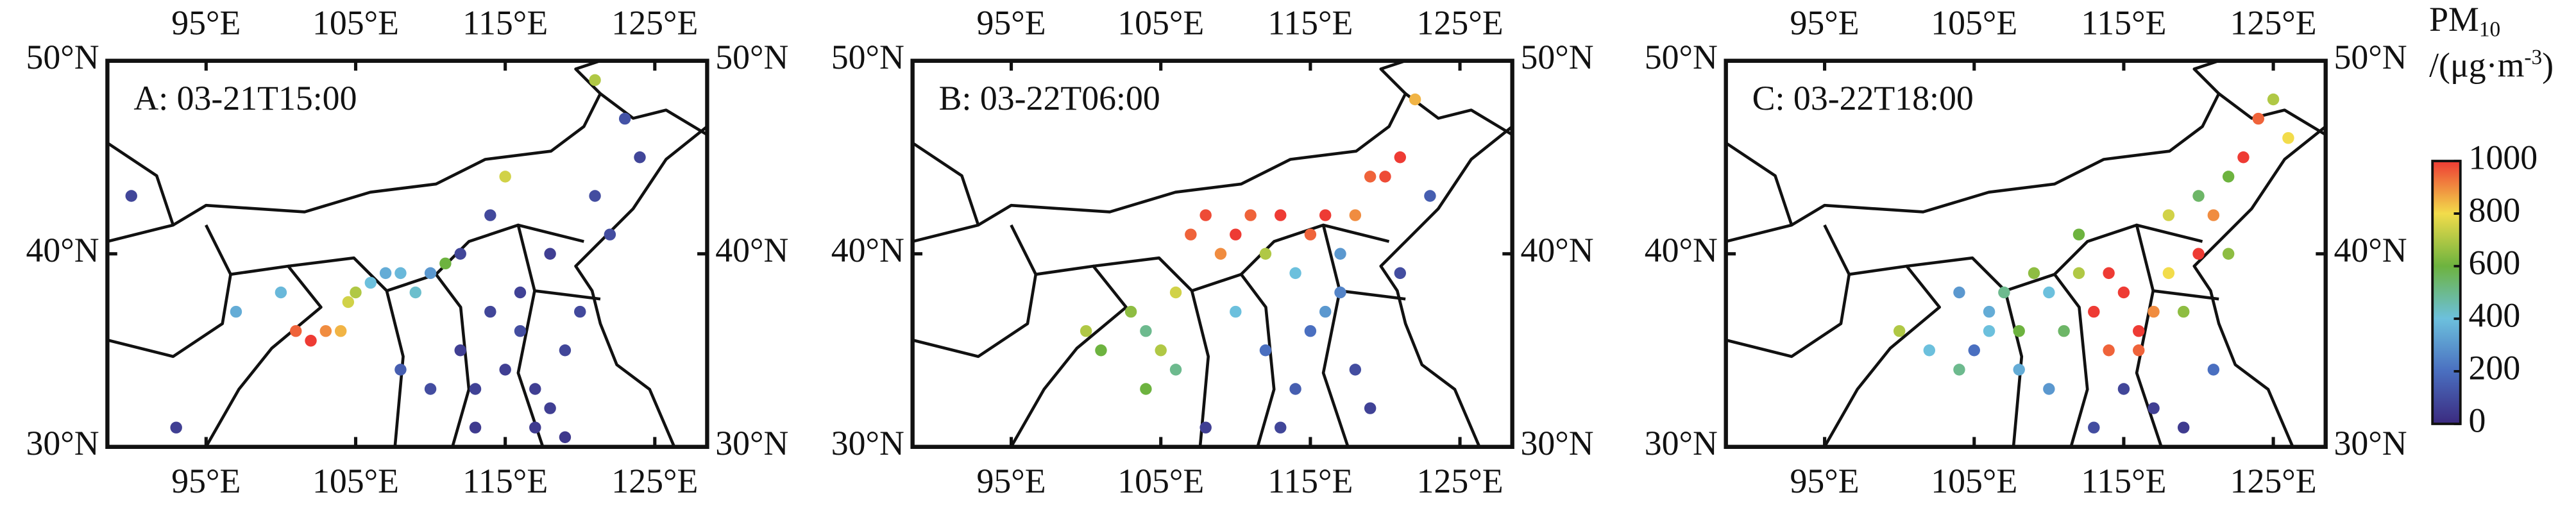  Describe the element at coordinates (2495, 367) in the screenshot. I see `colorbar-tick-label: 200` at that location.